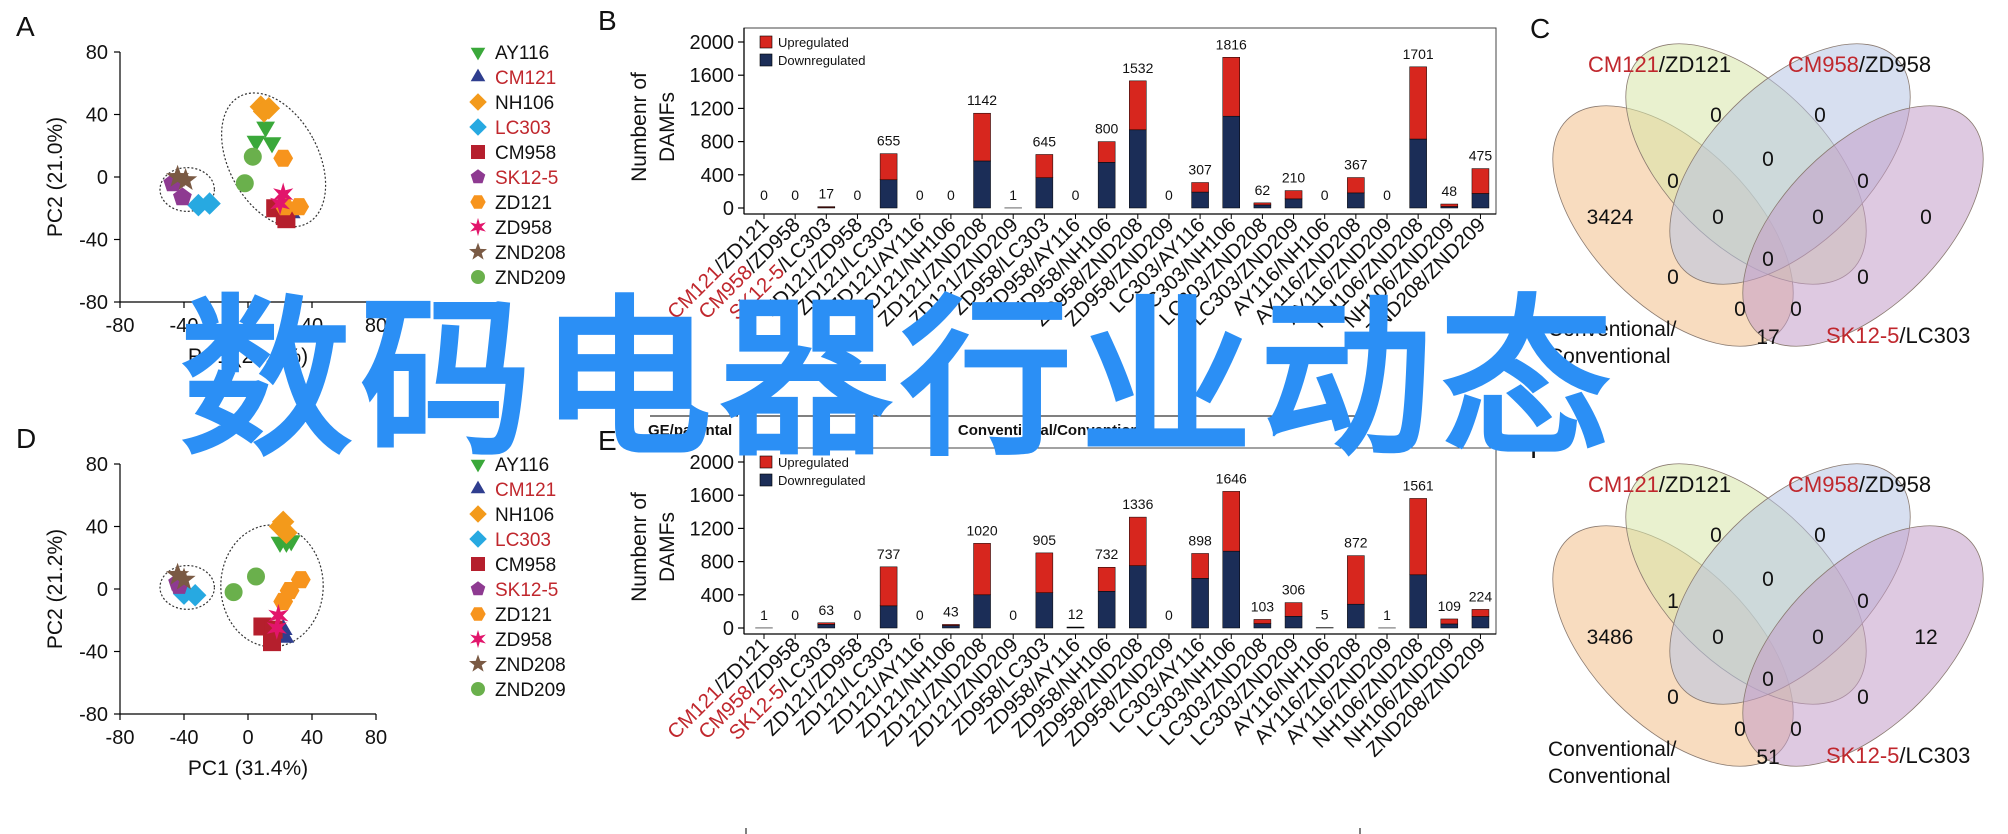 The height and width of the screenshot is (834, 2008). I want to click on y-tick-label: 800, so click(717, 143).